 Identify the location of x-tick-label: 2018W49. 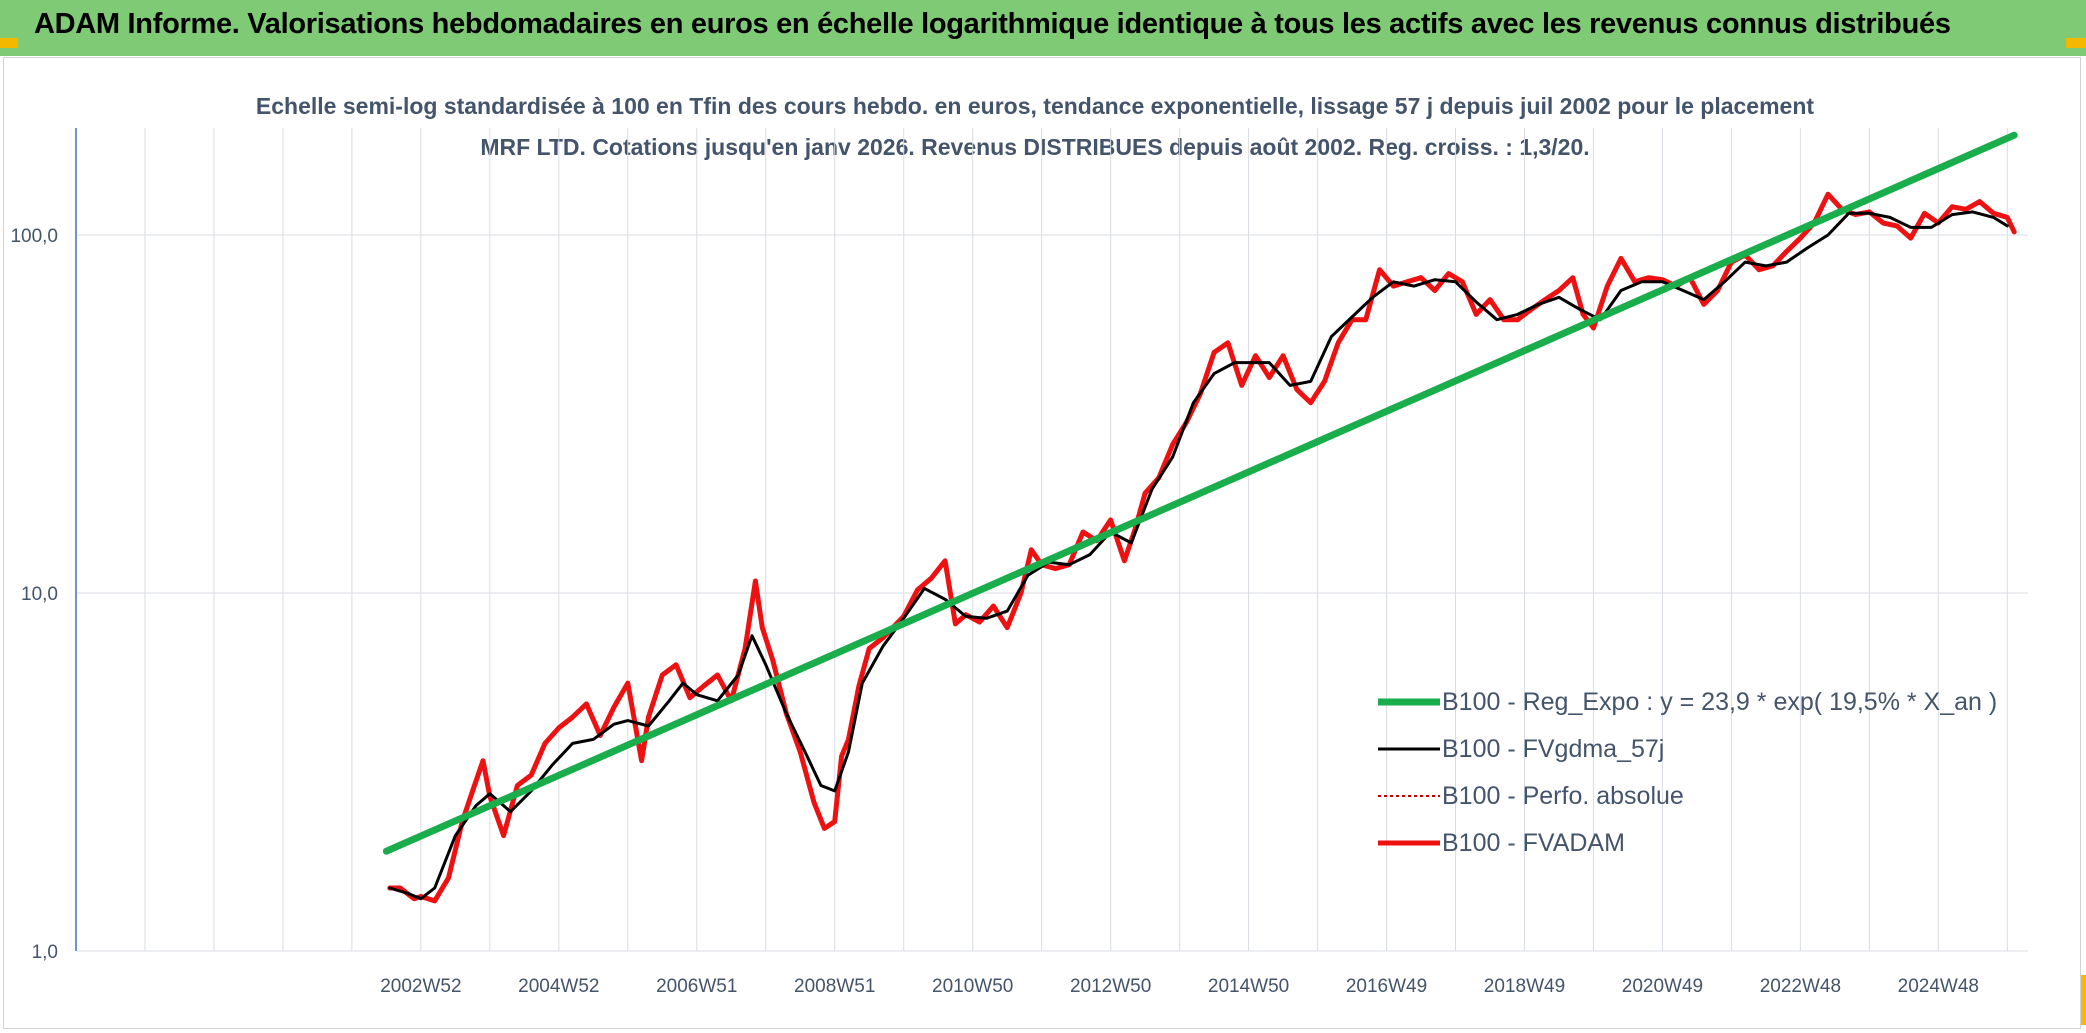
(1524, 986).